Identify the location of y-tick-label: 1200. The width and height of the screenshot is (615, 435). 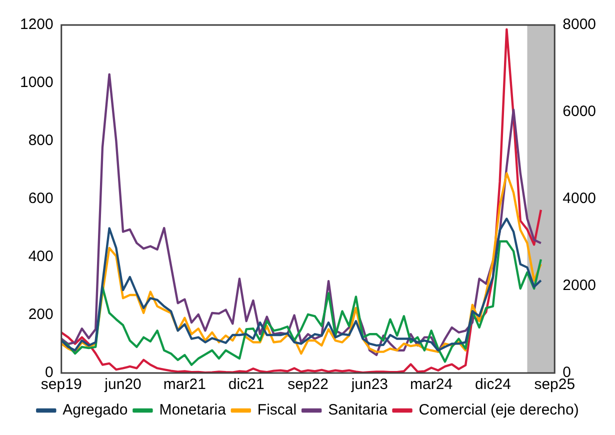
(37, 25).